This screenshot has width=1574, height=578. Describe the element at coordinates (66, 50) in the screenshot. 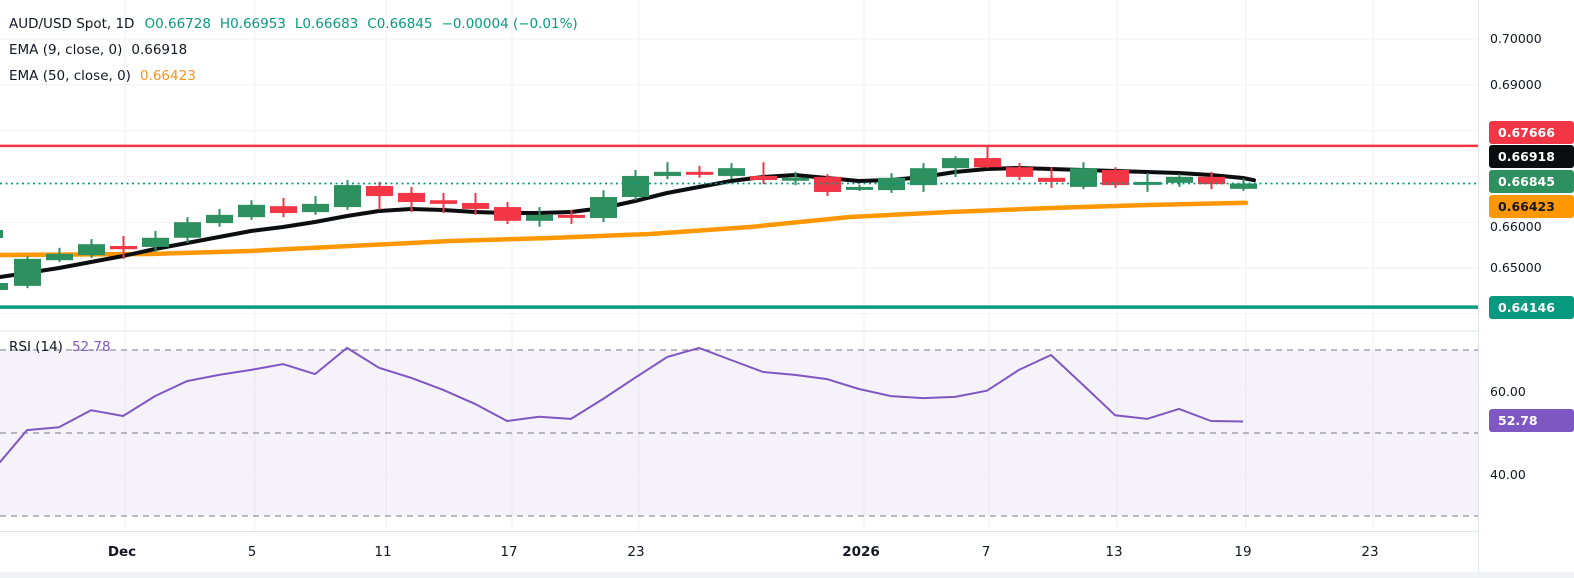

I see `ema9-label: EMA (9, close, 0)` at that location.